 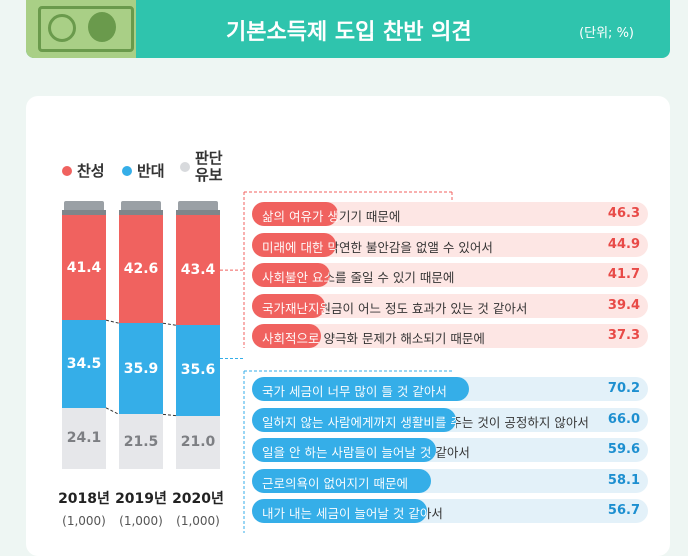 What do you see at coordinates (623, 449) in the screenshot?
I see `reason-value: 59.6` at bounding box center [623, 449].